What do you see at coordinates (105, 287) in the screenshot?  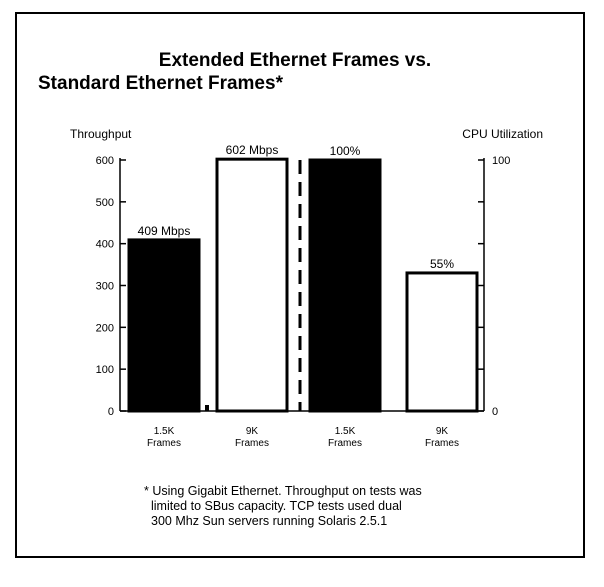 I see `left-tick-label: 300` at bounding box center [105, 287].